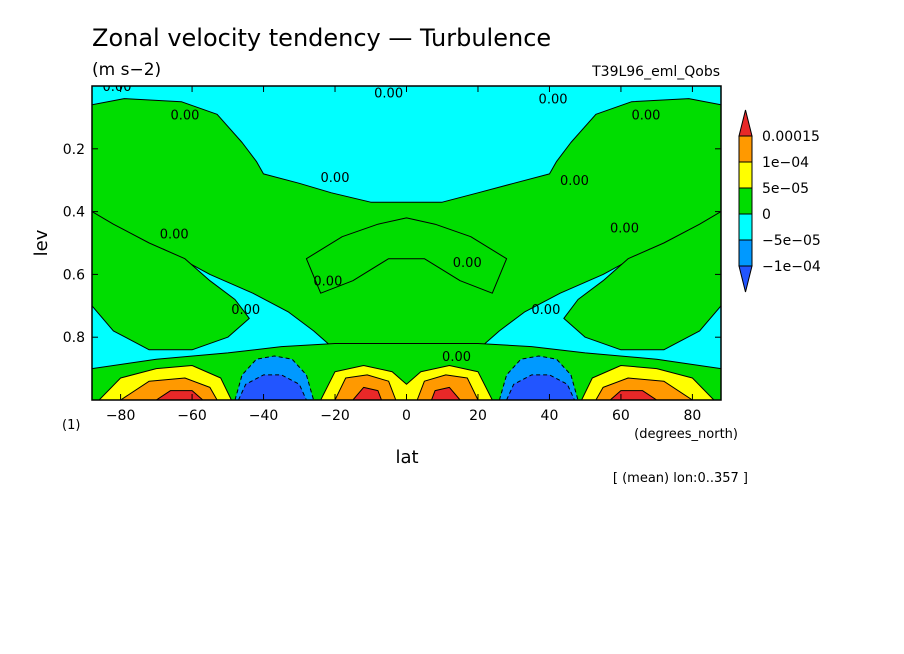 This screenshot has height=654, width=904. Describe the element at coordinates (126, 70) in the screenshot. I see `units-label: (m s−2)` at that location.